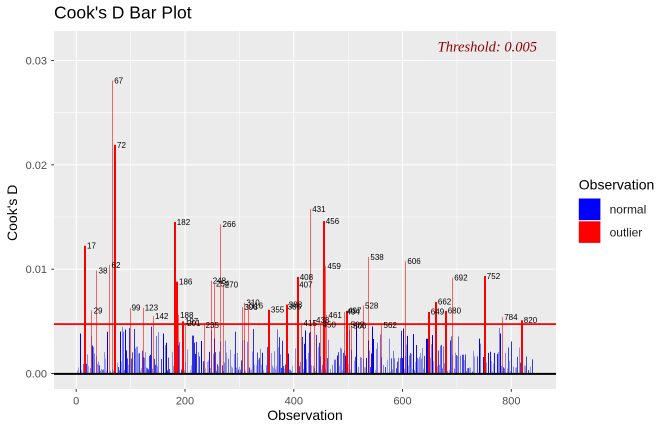 The width and height of the screenshot is (672, 437). What do you see at coordinates (121, 145) in the screenshot?
I see `svg-text: 72` at bounding box center [121, 145].